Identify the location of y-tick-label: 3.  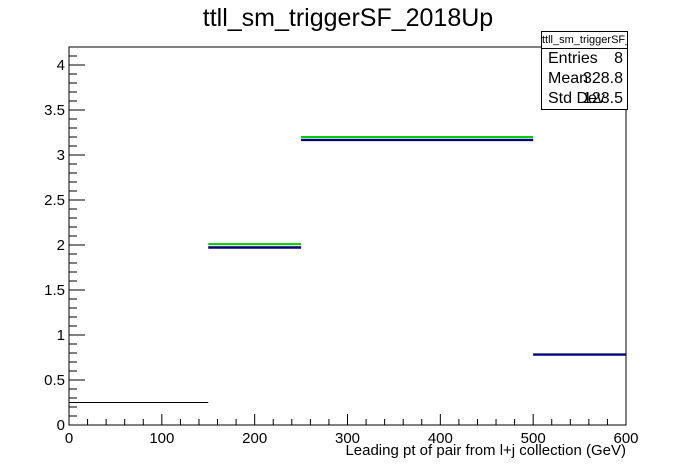
(61, 155).